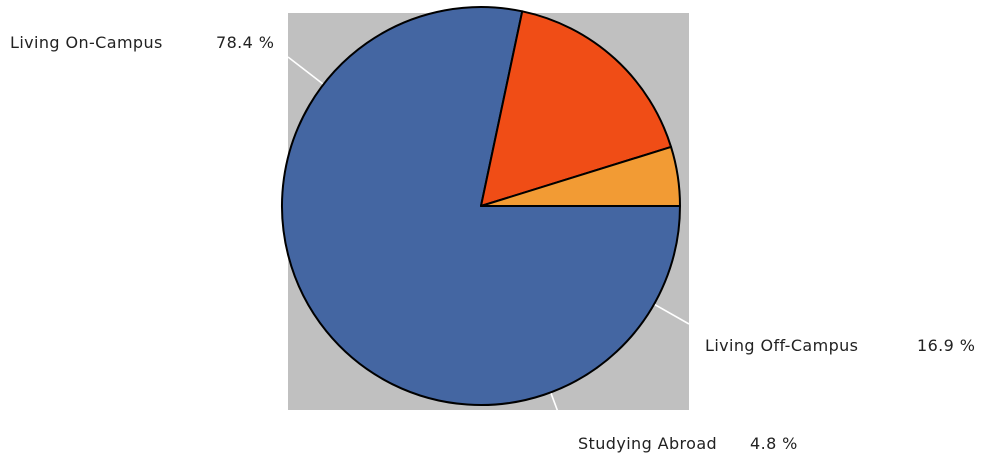 Image resolution: width=987 pixels, height=459 pixels. What do you see at coordinates (946, 345) in the screenshot?
I see `slice-label-living-off-campus-value: 16.9 %` at bounding box center [946, 345].